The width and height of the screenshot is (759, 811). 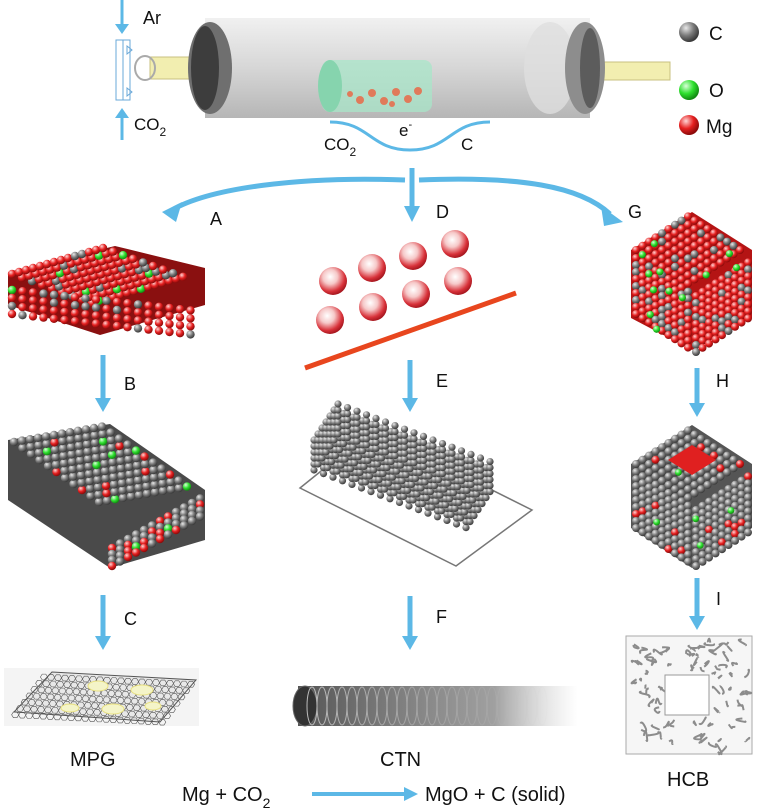 I want to click on reaction-equation: Mg + CO2 MgO + C (solid), so click(x=374, y=797).